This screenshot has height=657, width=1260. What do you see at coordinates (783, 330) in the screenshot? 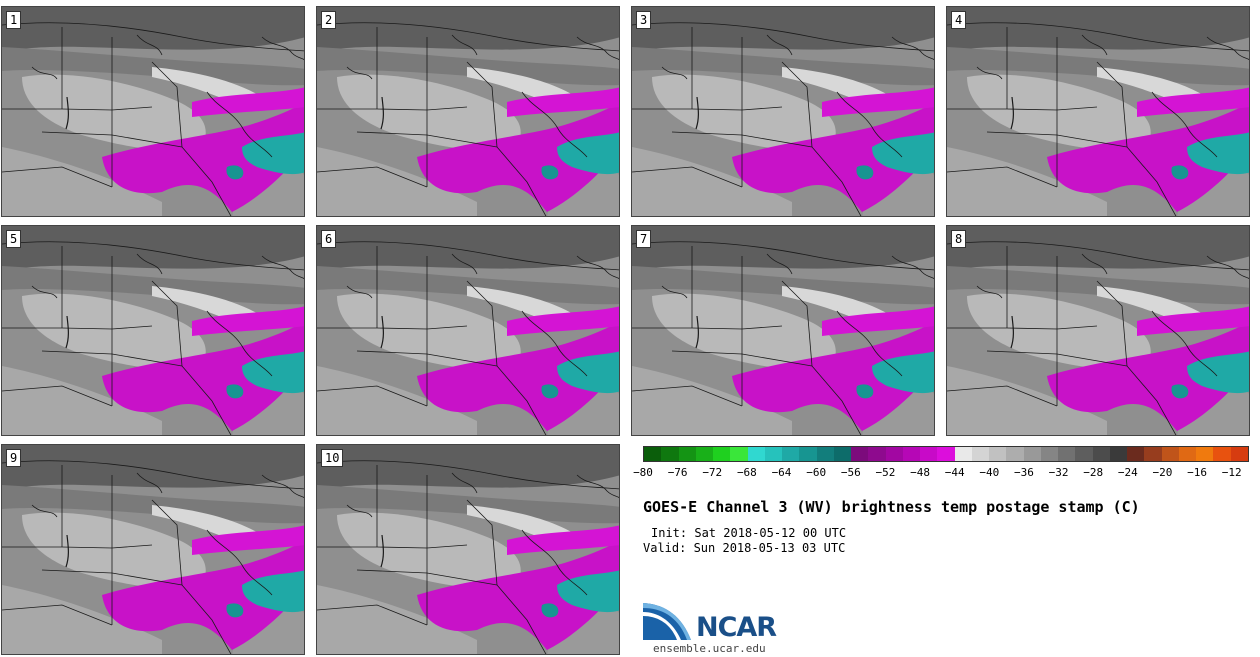
I see `map-panel-7: 7` at bounding box center [783, 330].